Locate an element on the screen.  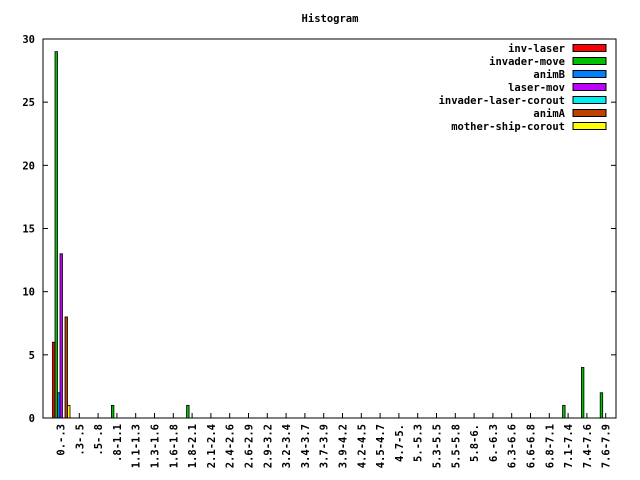
legend-label: mother-ship-corout is located at coordinates (508, 127).